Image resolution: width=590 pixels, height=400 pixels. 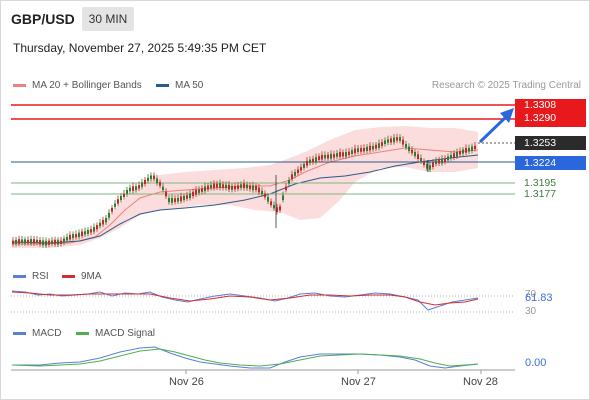 I want to click on ma50-swatch, so click(x=162, y=85).